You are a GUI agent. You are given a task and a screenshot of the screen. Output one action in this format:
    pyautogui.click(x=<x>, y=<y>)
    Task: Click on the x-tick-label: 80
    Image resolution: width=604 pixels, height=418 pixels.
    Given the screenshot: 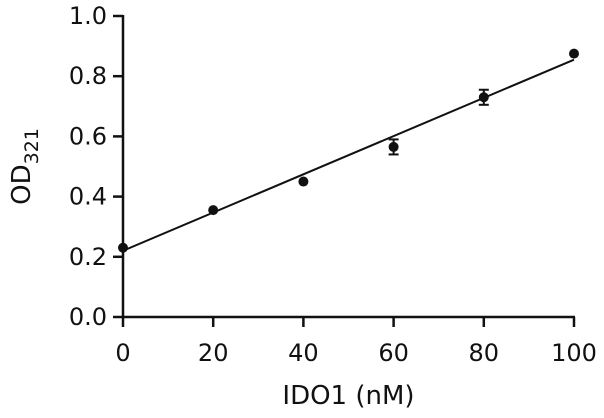 What is the action you would take?
    pyautogui.click(x=484, y=353)
    